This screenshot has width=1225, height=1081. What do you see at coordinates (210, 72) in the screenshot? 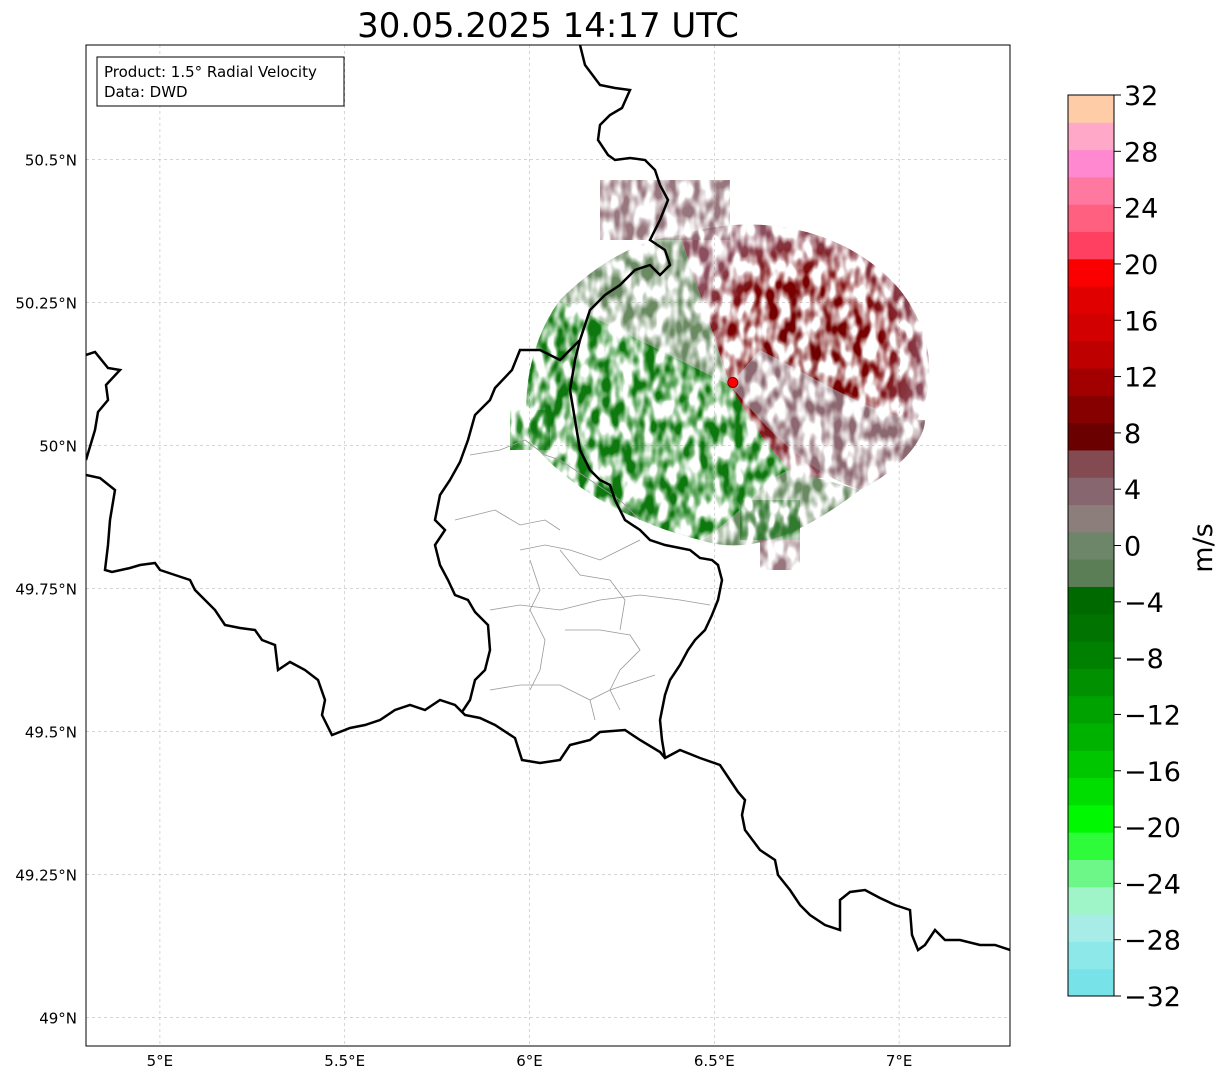
I see `info-product: Product: 1.5° Radial Velocity` at bounding box center [210, 72].